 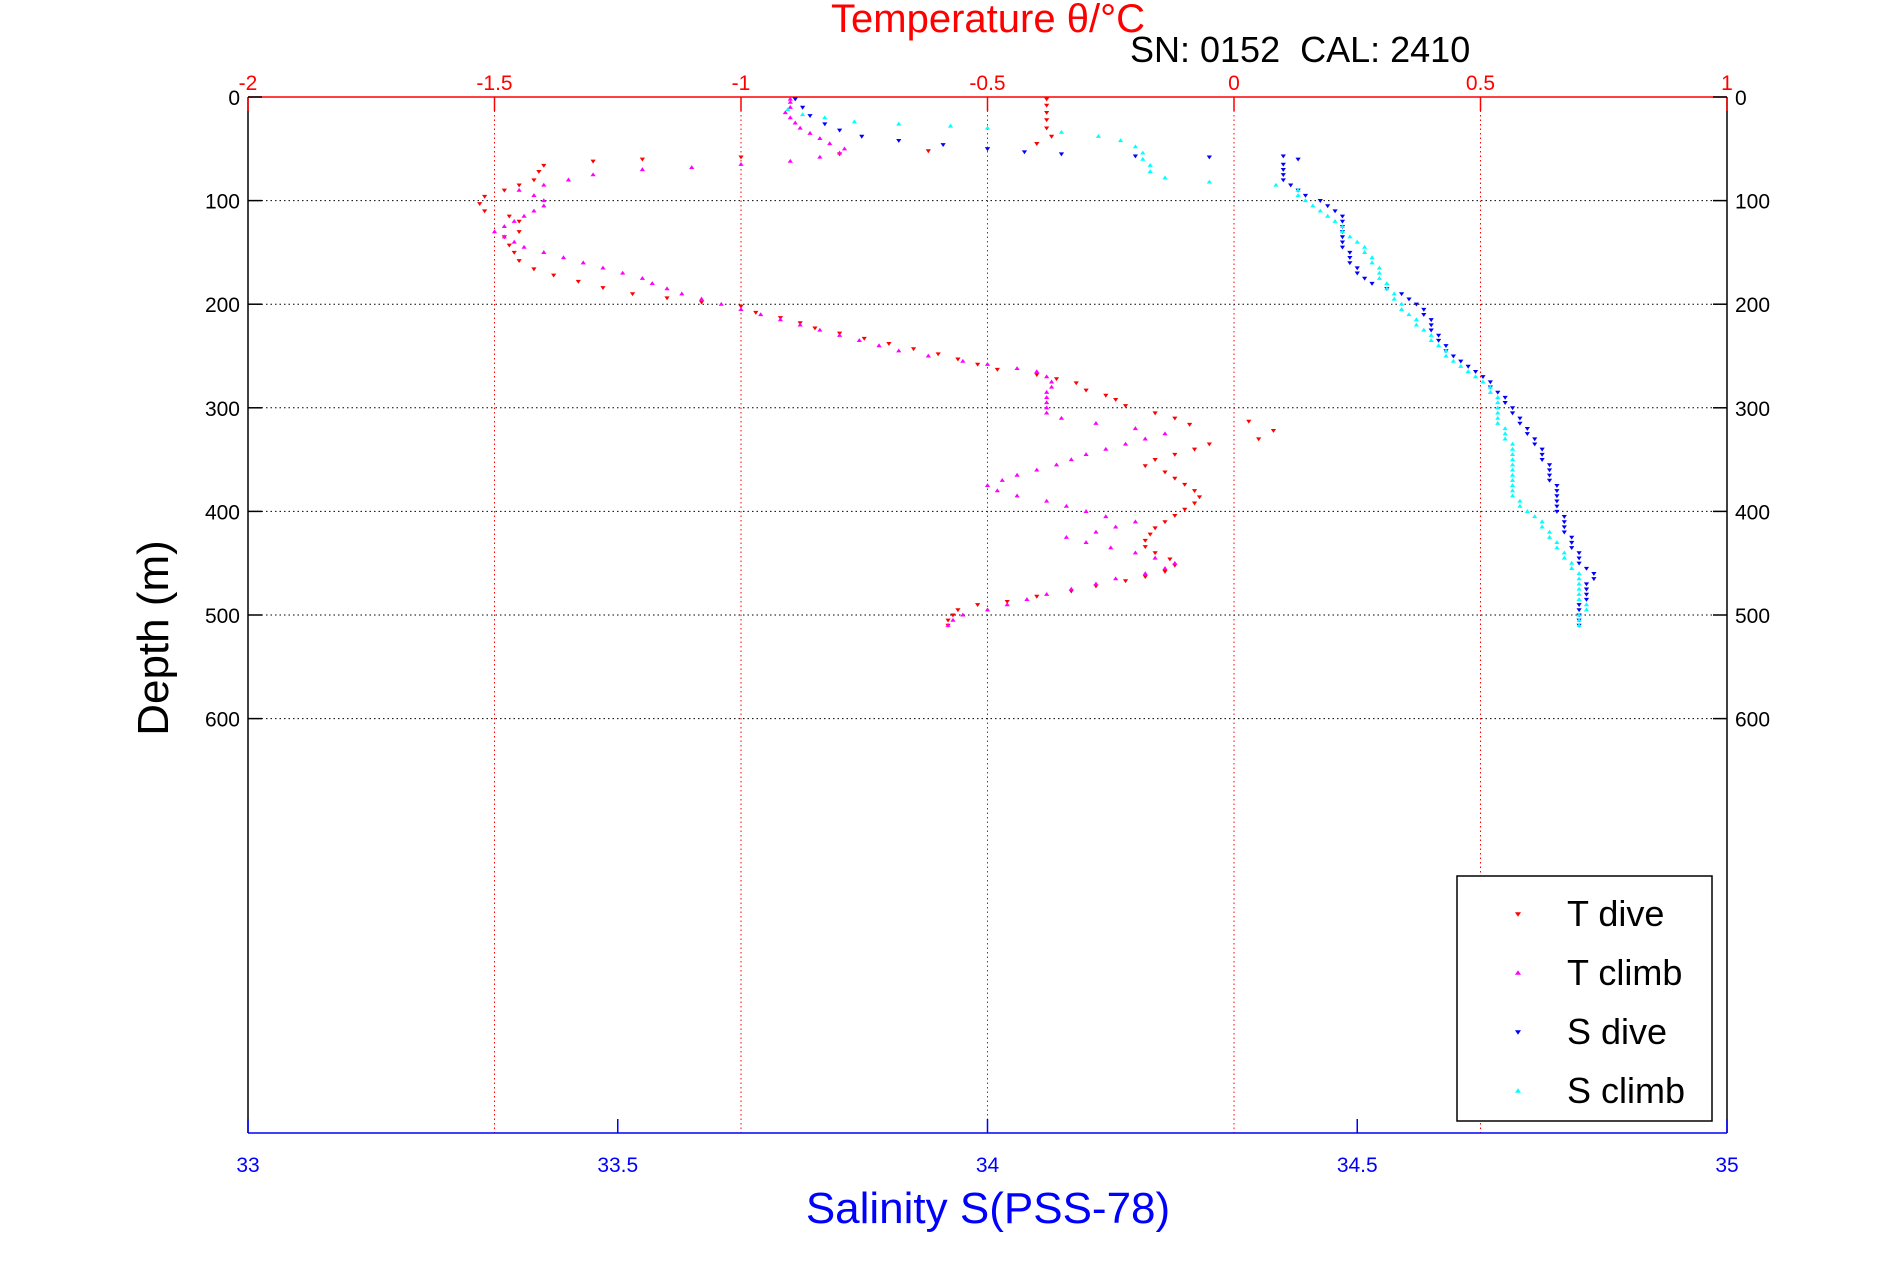 I want to click on temperature-tick-label: 0.5, so click(x=1480, y=83).